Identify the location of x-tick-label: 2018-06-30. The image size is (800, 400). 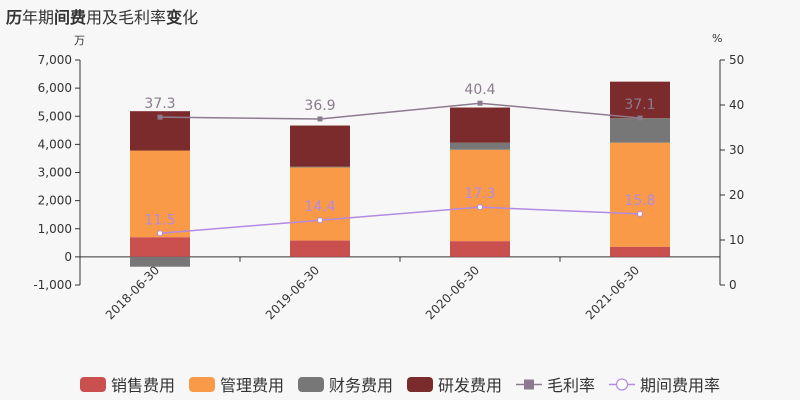
(132, 292).